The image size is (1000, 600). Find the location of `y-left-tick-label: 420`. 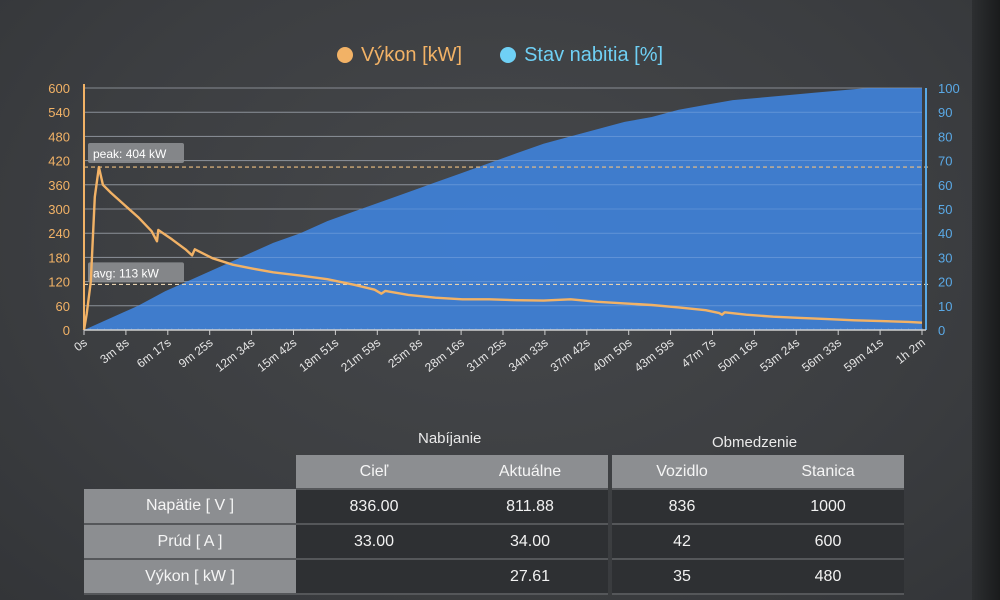

y-left-tick-label: 420 is located at coordinates (59, 161).